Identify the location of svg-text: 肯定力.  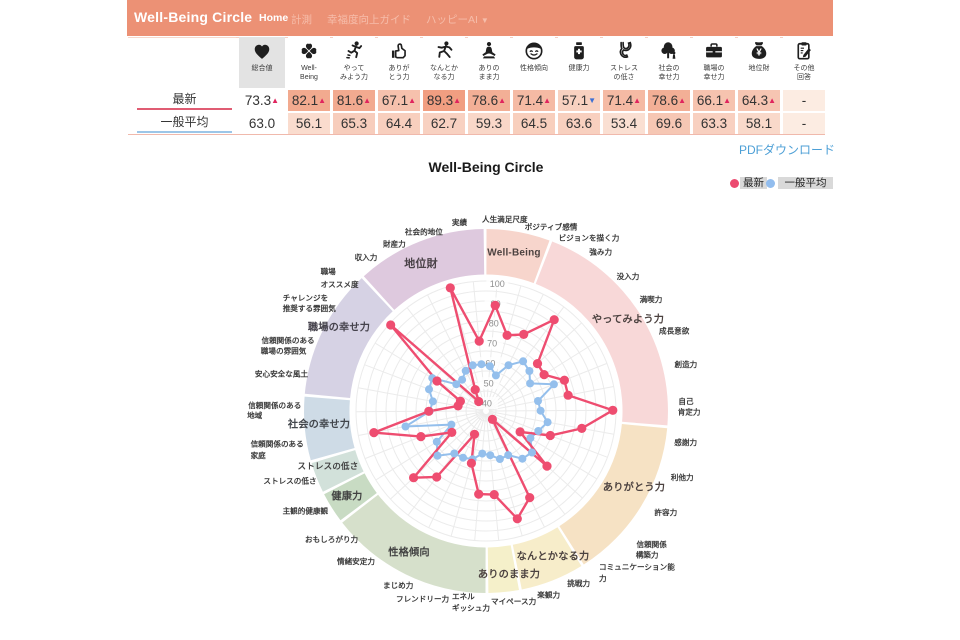
(689, 411).